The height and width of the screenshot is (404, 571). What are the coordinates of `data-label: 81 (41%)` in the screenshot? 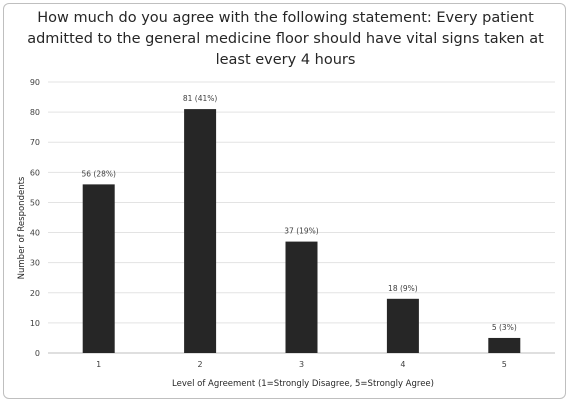 It's located at (200, 98).